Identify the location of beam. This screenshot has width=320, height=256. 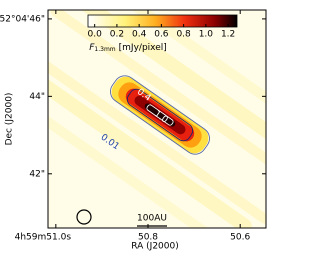
(84, 217).